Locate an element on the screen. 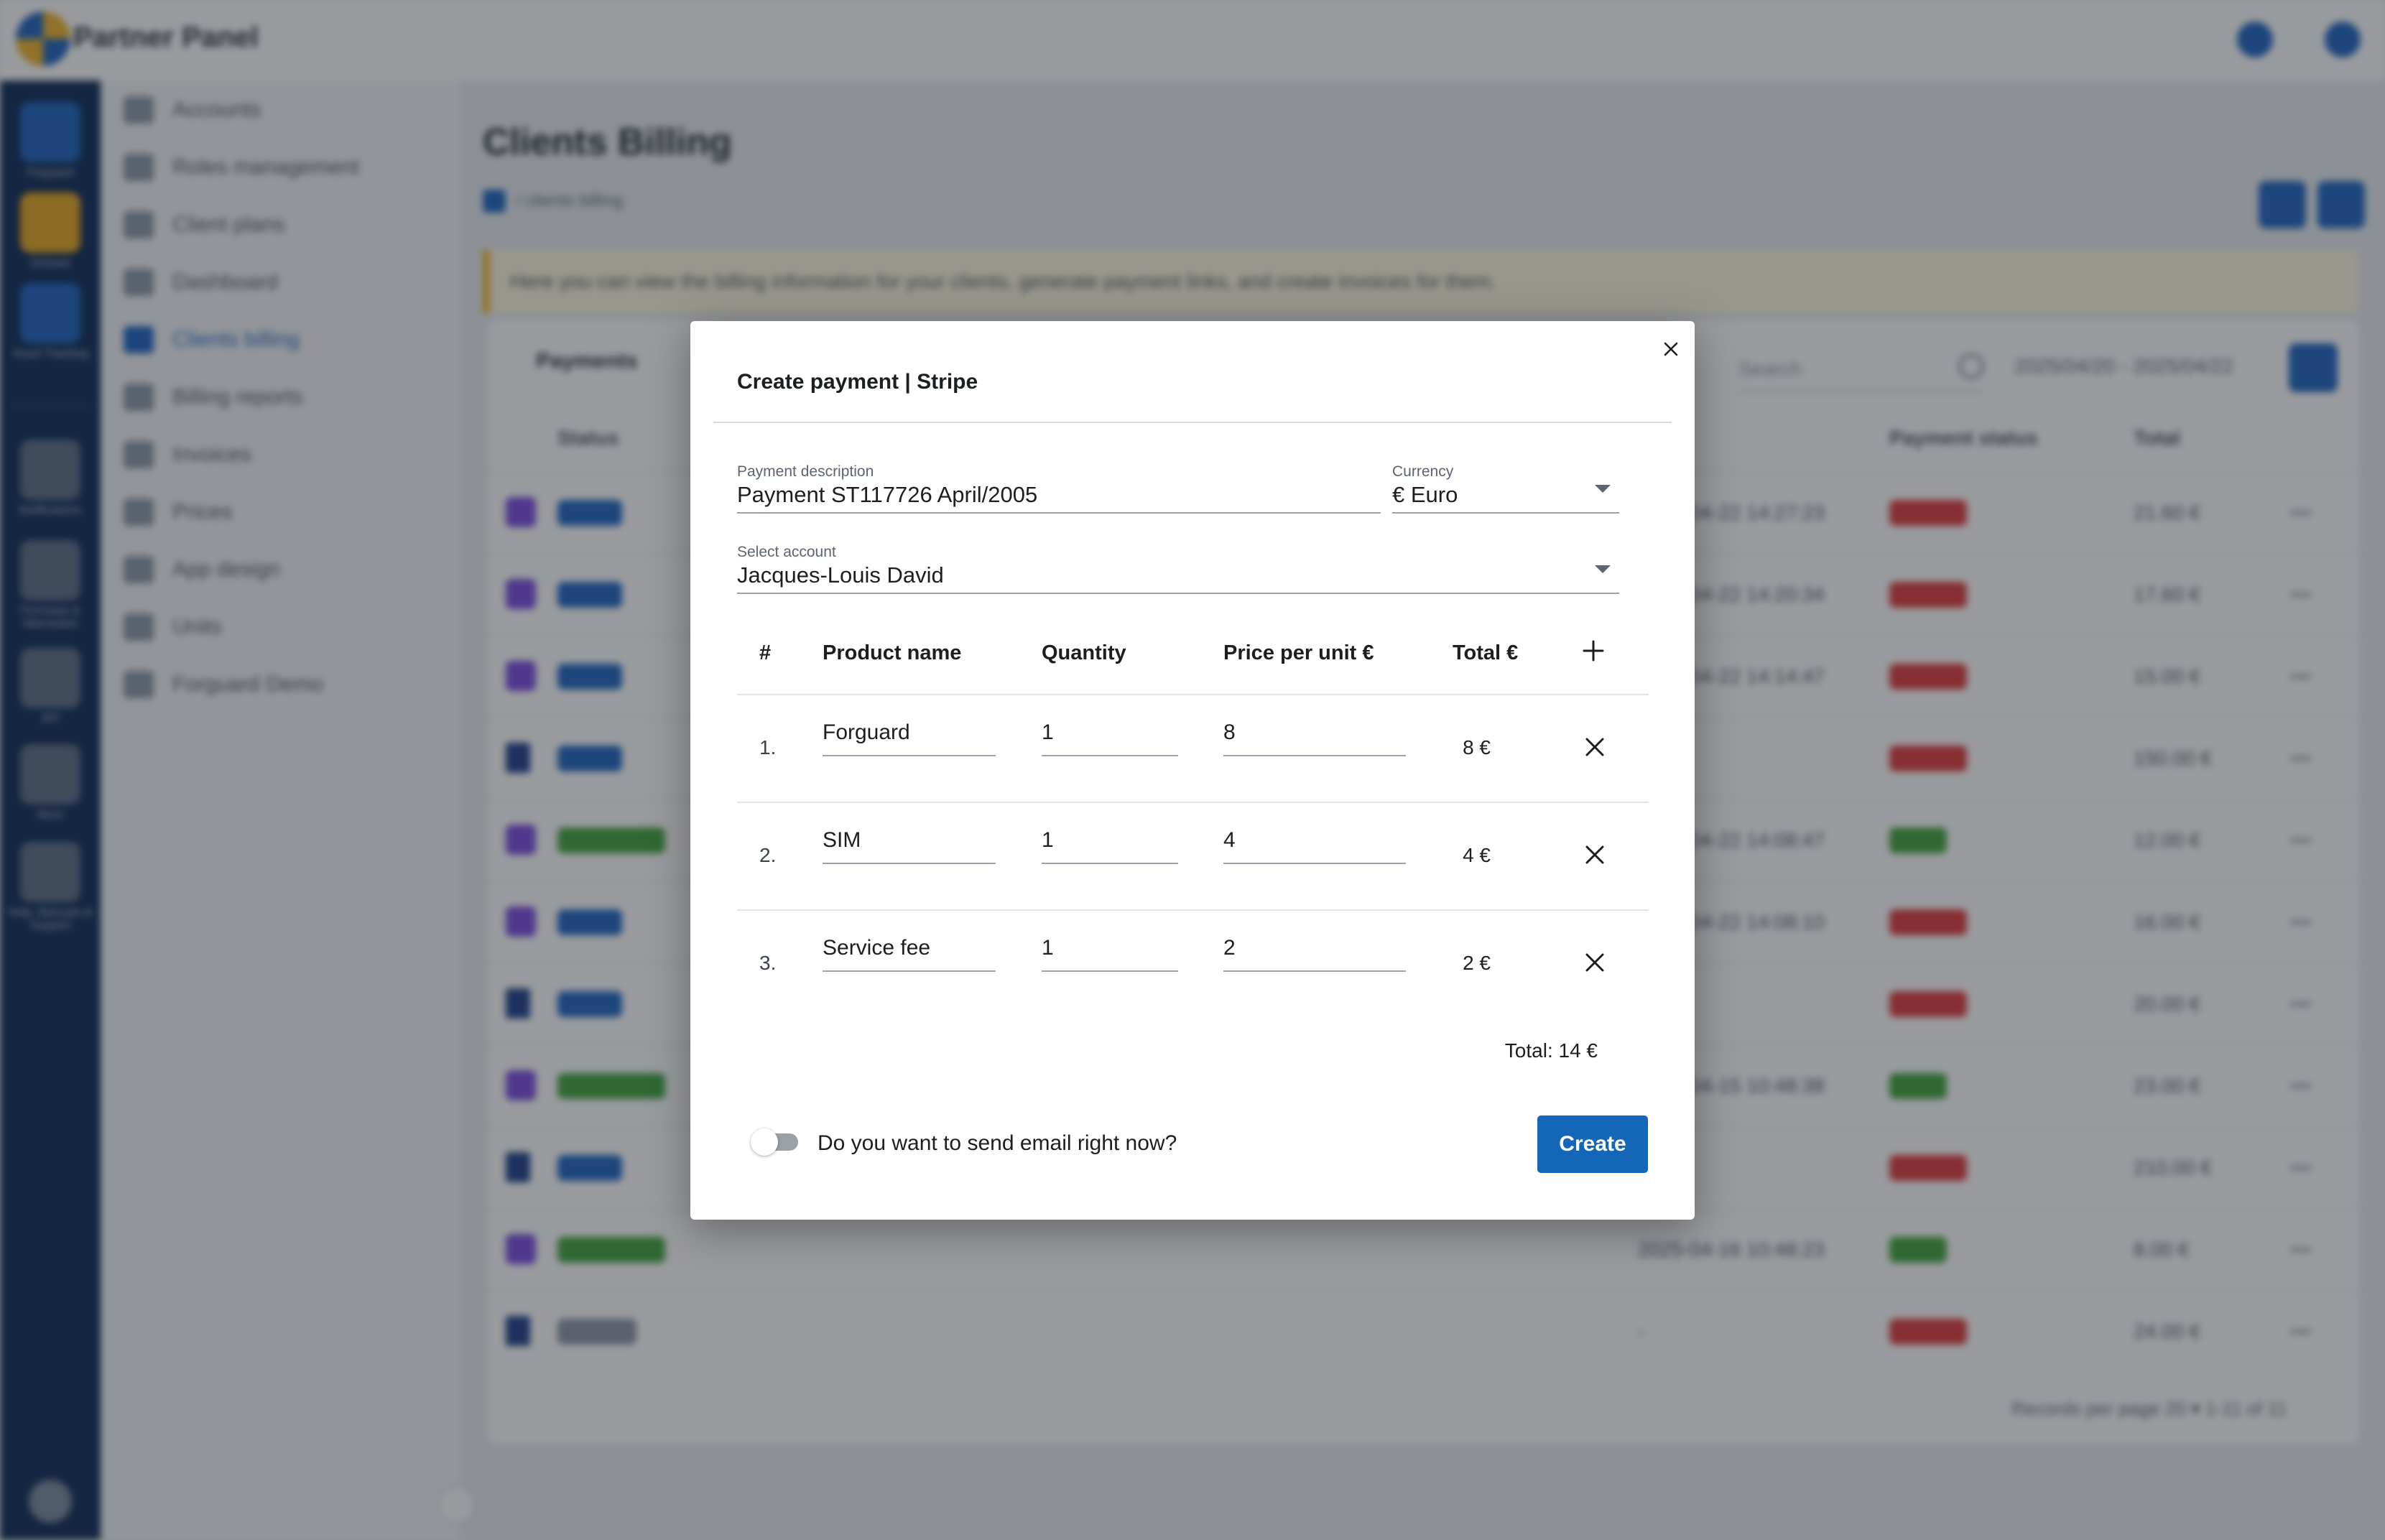 The width and height of the screenshot is (2385, 1540). rail-purchase is located at coordinates (50, 570).